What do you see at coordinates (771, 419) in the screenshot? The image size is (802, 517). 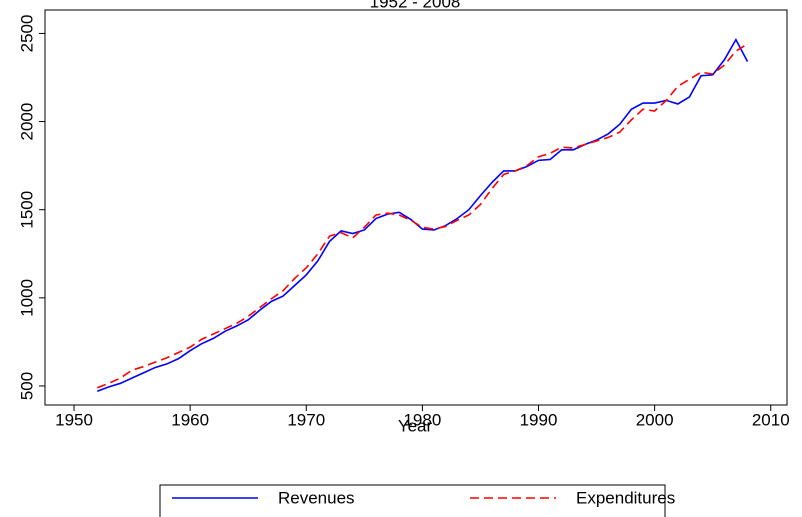 I see `x-tick-label: 2010` at bounding box center [771, 419].